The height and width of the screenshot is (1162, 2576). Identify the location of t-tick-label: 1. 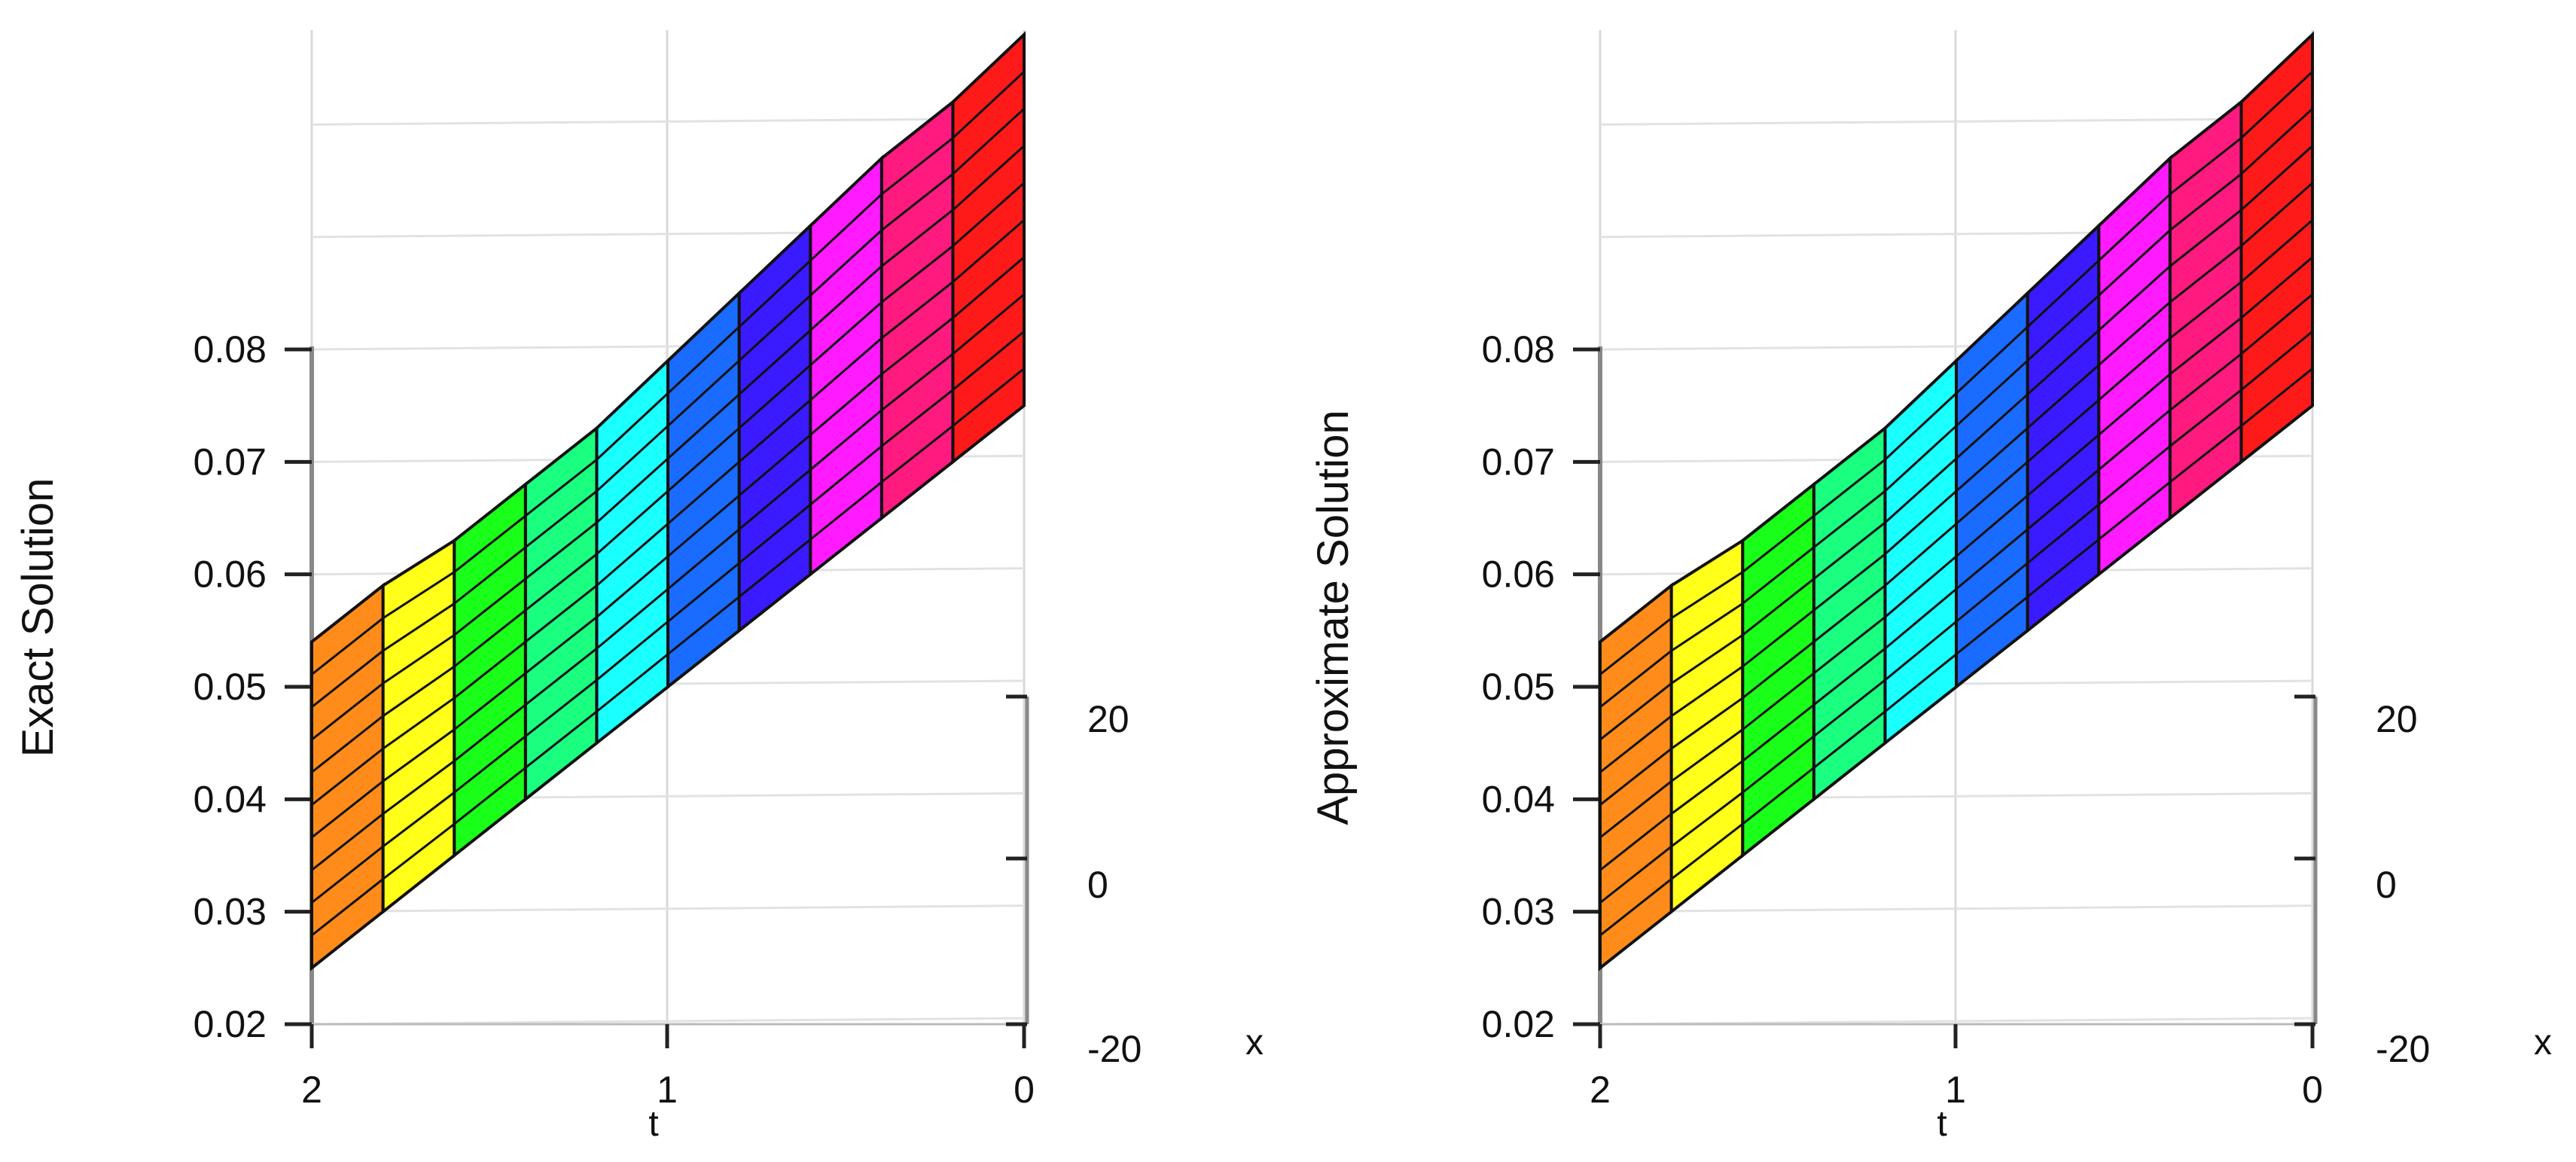
(667, 1090).